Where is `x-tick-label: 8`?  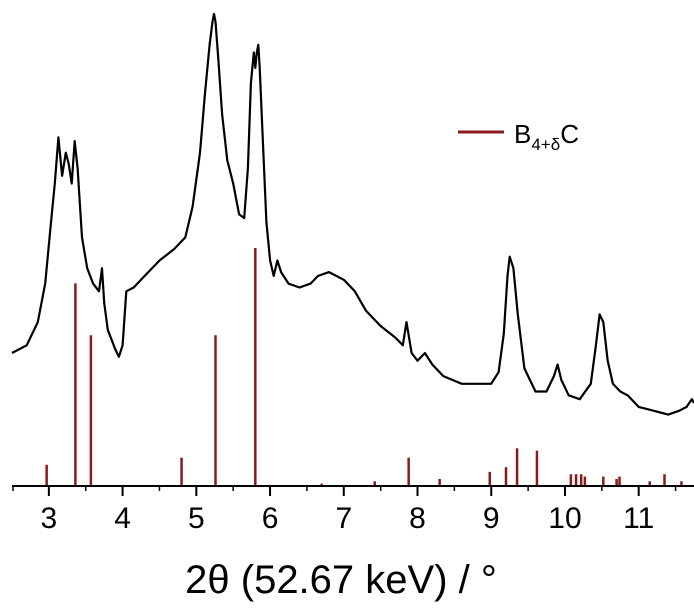
x-tick-label: 8 is located at coordinates (417, 518).